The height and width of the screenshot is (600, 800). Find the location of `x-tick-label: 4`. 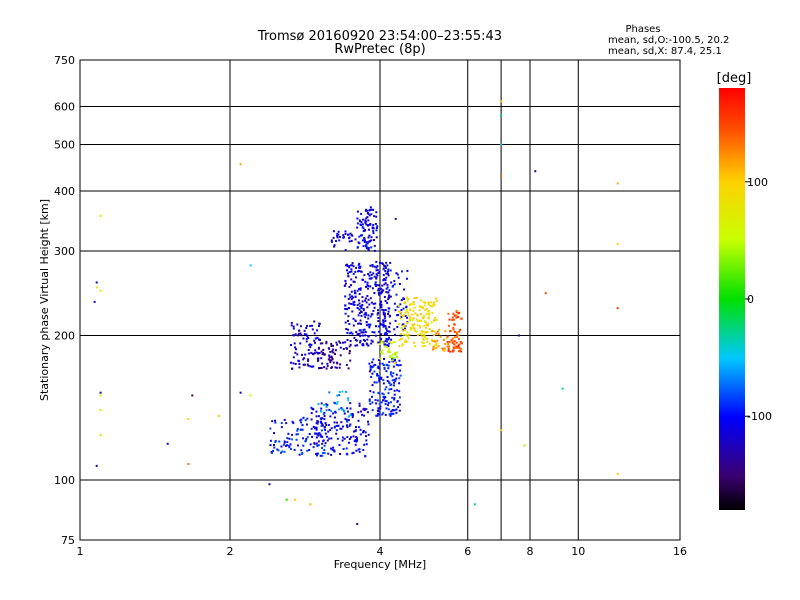

x-tick-label: 4 is located at coordinates (380, 551).